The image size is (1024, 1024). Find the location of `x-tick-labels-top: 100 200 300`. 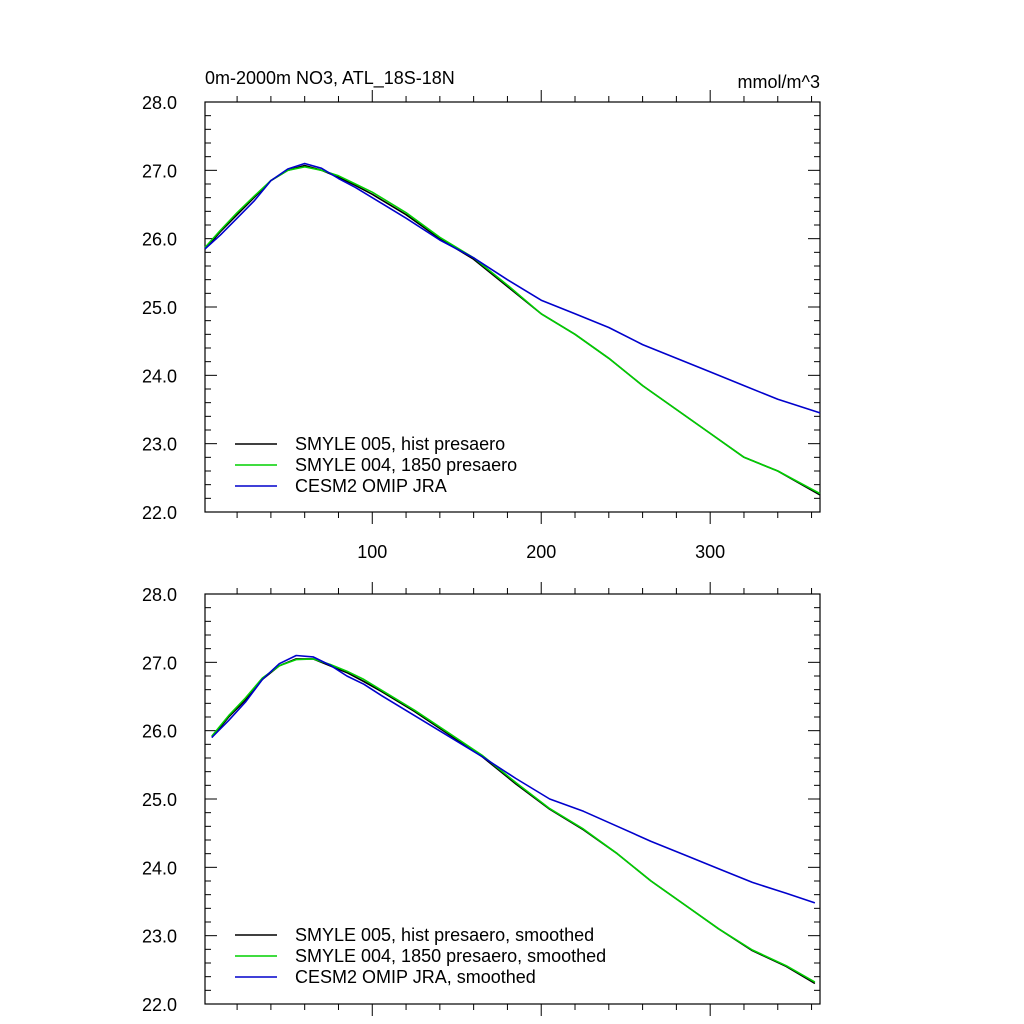

x-tick-labels-top: 100 200 300 is located at coordinates (541, 552).